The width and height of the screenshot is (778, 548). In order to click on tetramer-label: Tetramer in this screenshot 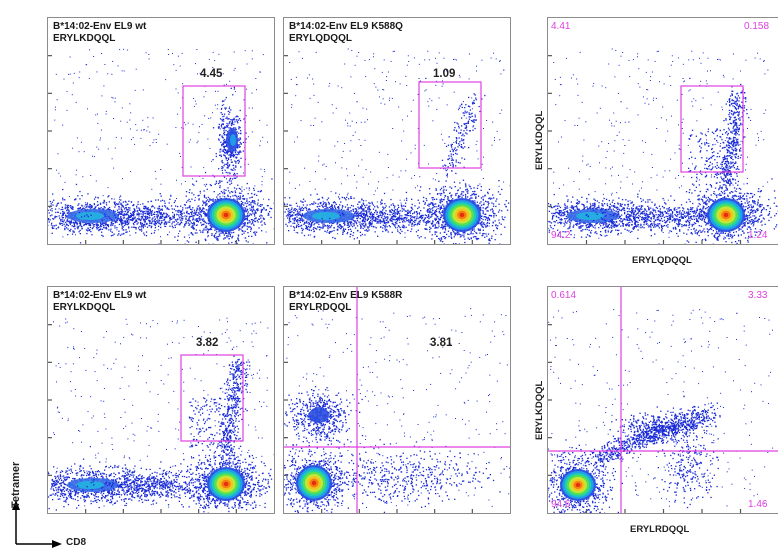, I will do `click(16, 484)`.